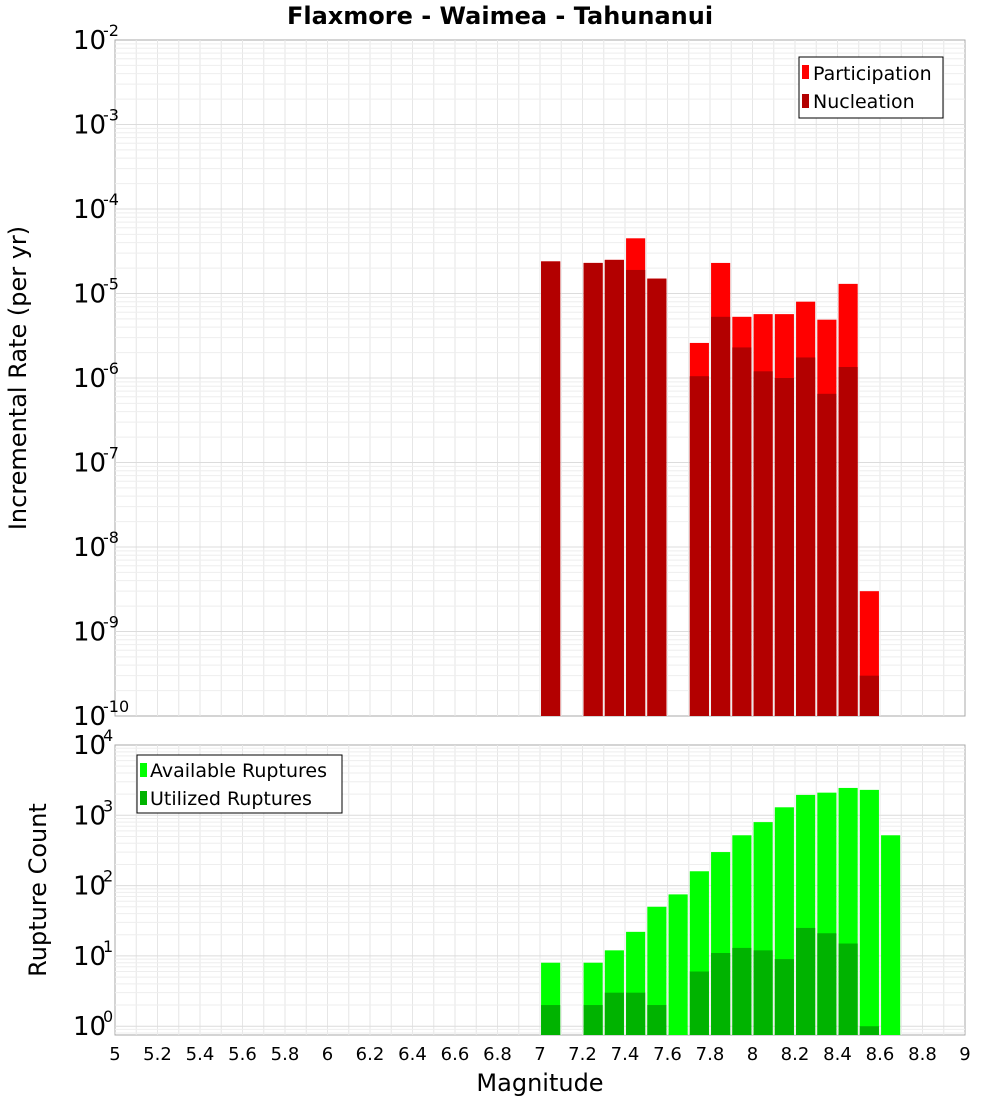  What do you see at coordinates (805, 101) in the screenshot?
I see `legend-swatch-nucleation` at bounding box center [805, 101].